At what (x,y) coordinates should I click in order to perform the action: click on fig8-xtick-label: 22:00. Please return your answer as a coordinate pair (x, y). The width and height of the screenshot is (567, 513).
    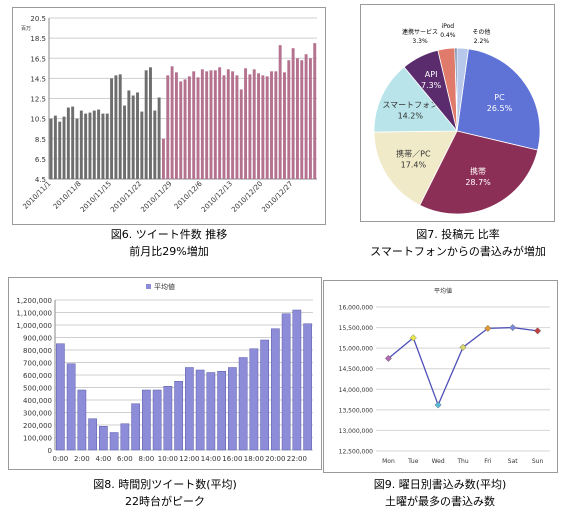
    Looking at the image, I should click on (297, 459).